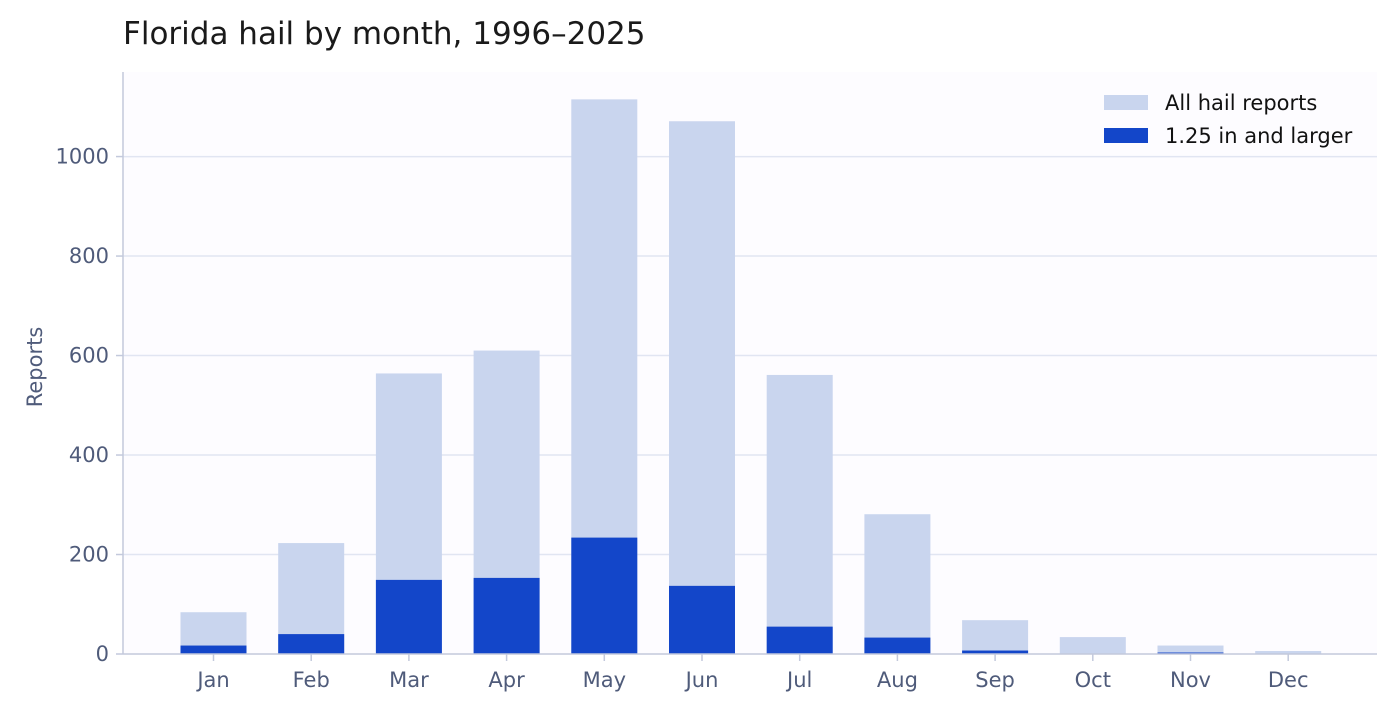 The image size is (1400, 714). I want to click on y-axis-title: Reports, so click(35, 367).